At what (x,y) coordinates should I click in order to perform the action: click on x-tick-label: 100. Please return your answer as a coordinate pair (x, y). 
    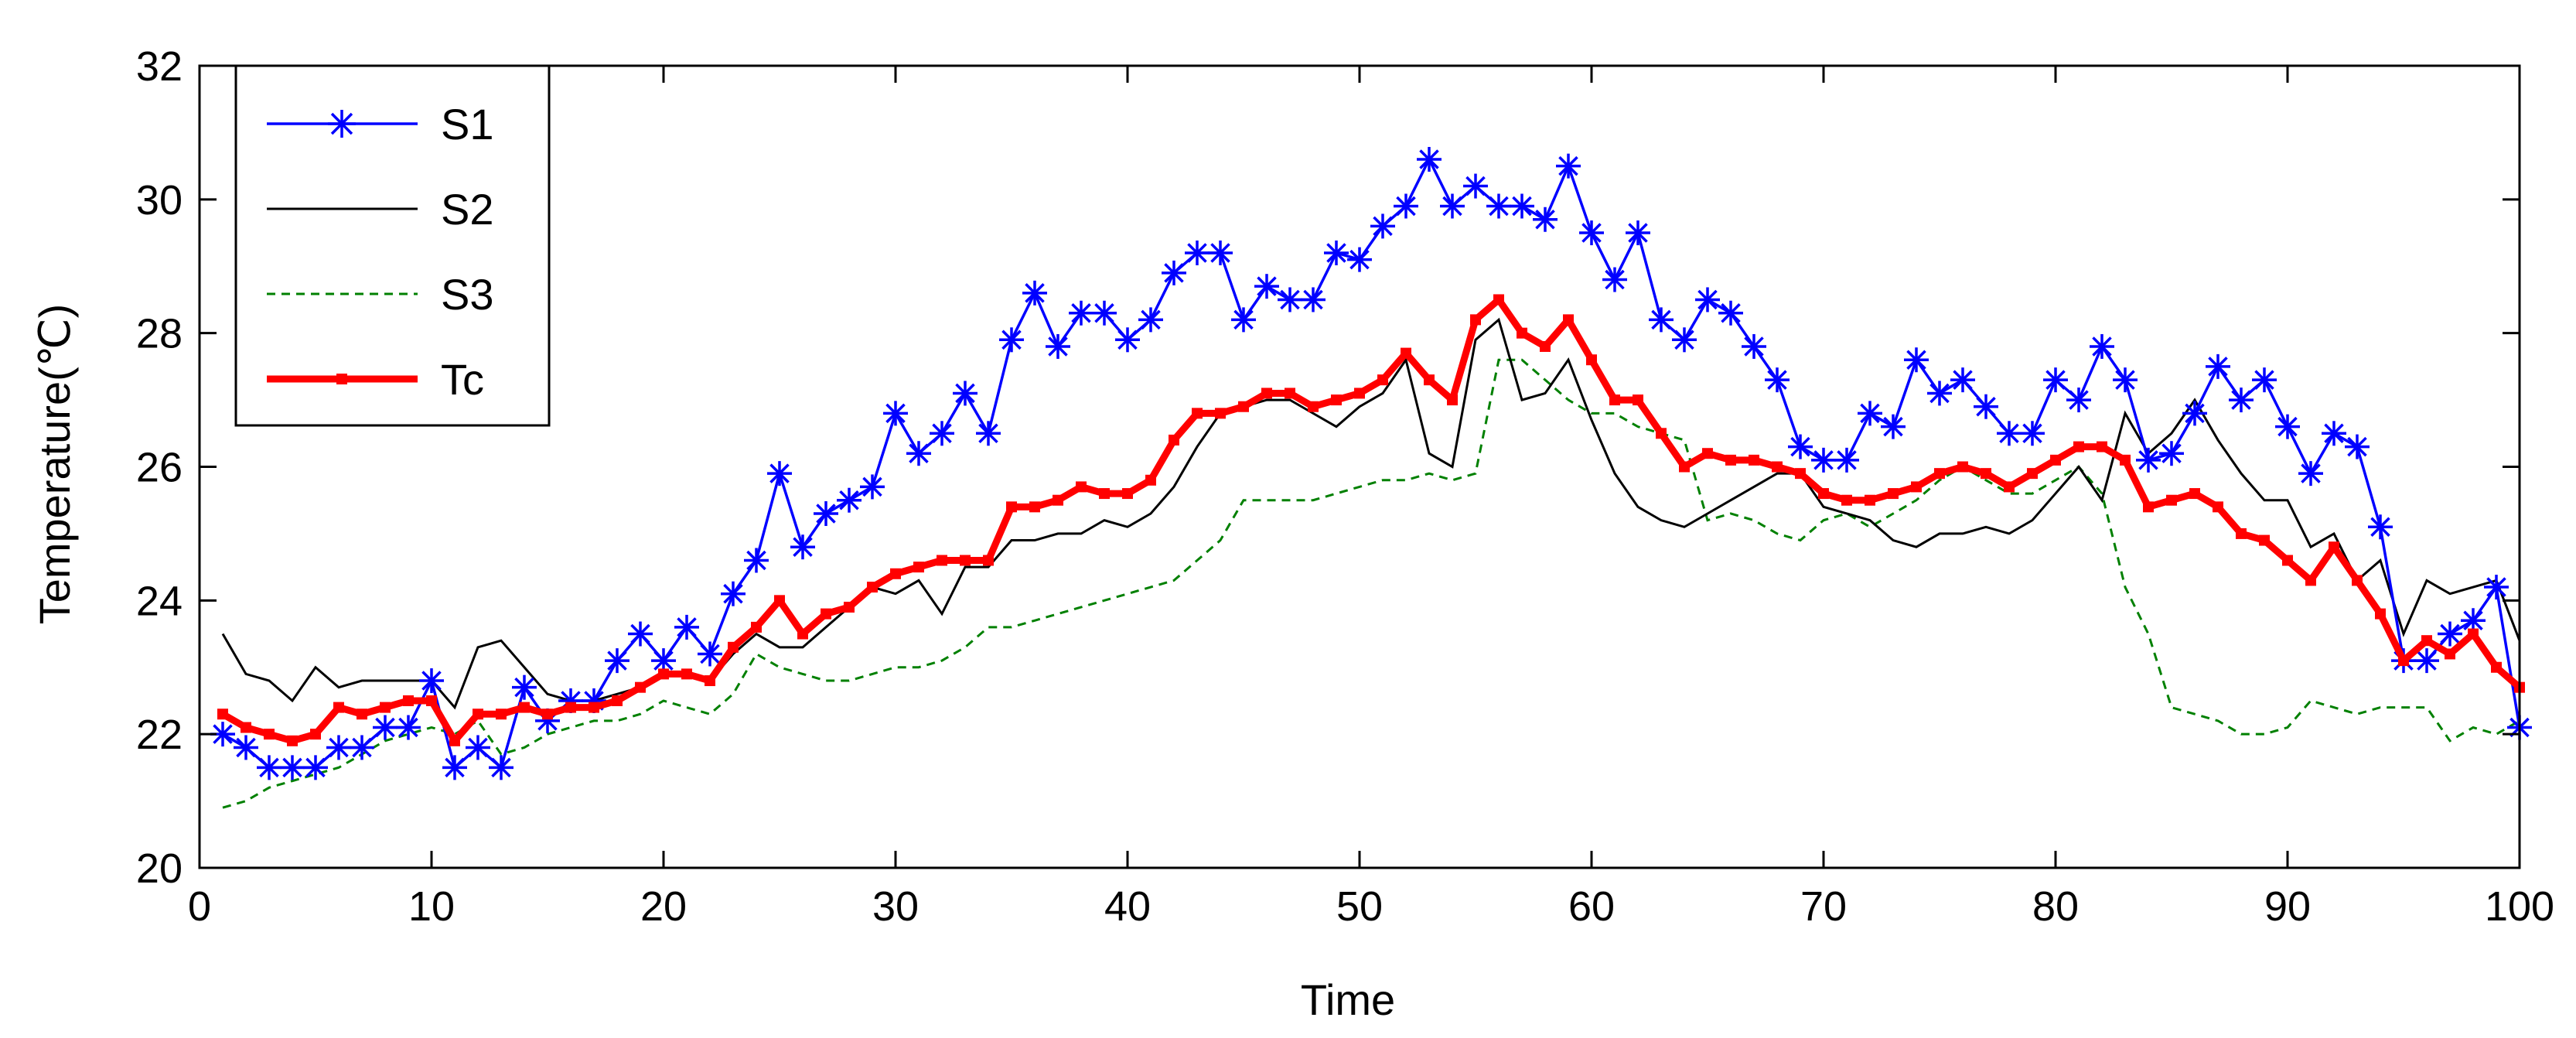
    Looking at the image, I should click on (2519, 907).